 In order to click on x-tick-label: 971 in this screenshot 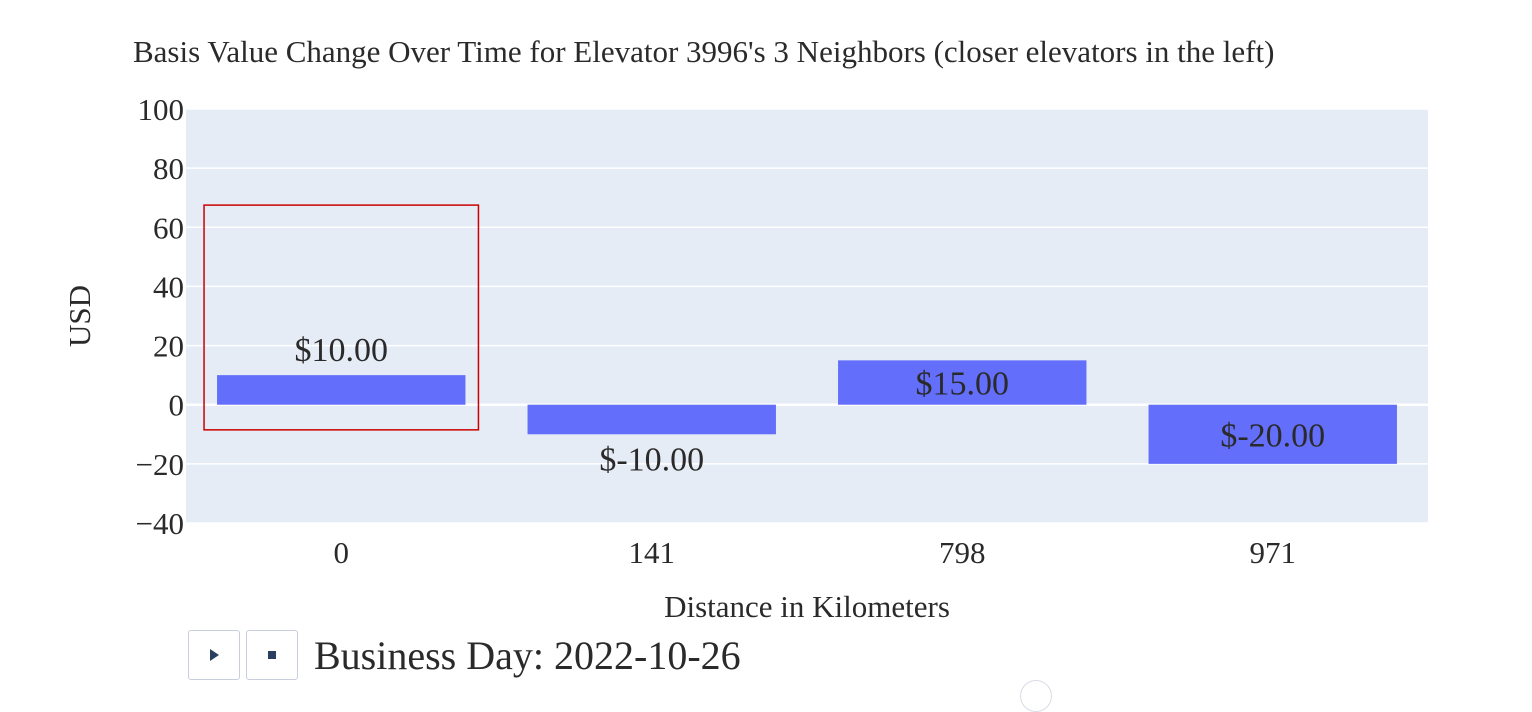, I will do `click(1273, 552)`.